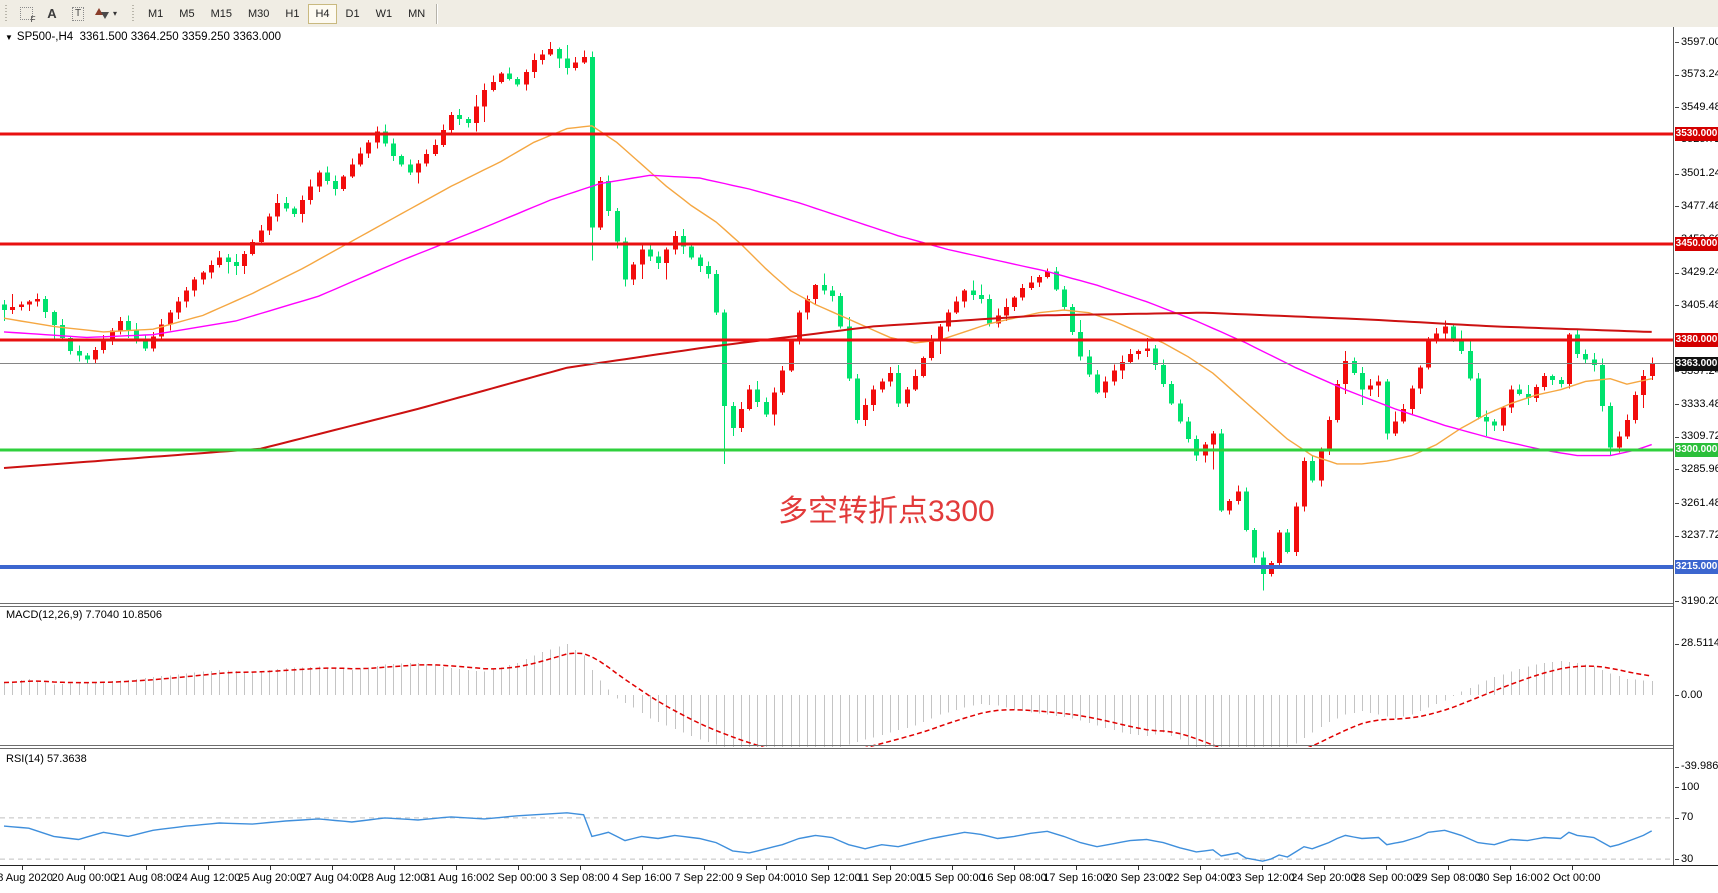  Describe the element at coordinates (952, 878) in the screenshot. I see `time-axis-label: 15 Sep 00:00` at that location.